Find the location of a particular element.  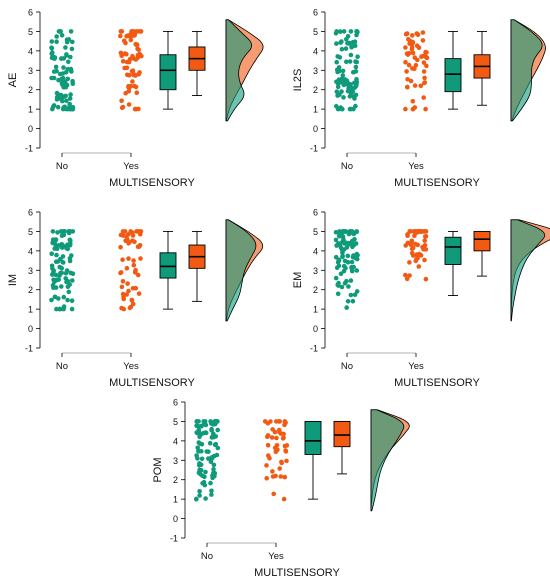

y-tick-label: 5 is located at coordinates (315, 232).